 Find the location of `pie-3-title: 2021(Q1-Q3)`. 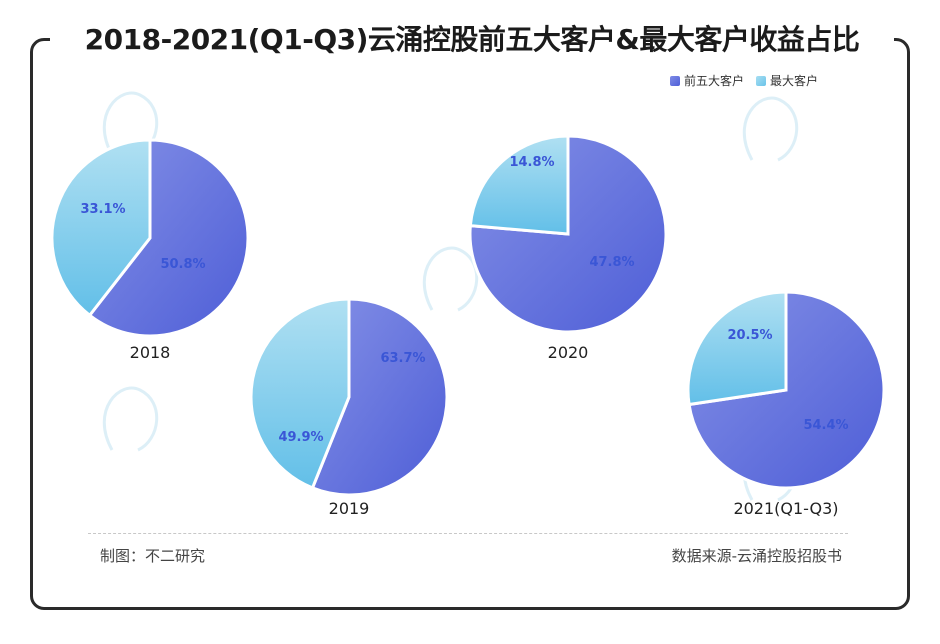

pie-3-title: 2021(Q1-Q3) is located at coordinates (785, 508).